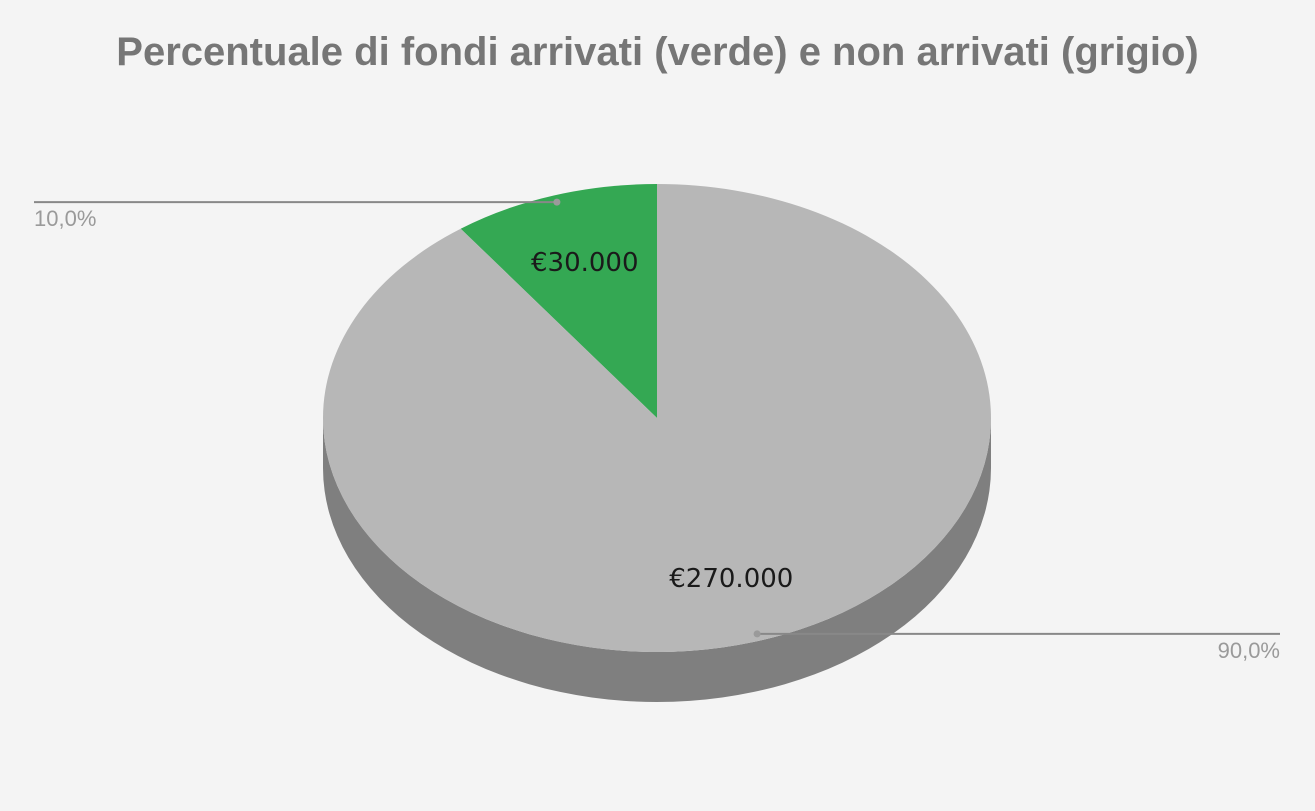 The height and width of the screenshot is (811, 1315). I want to click on slice-percent-label-0: 10,0%, so click(65, 218).